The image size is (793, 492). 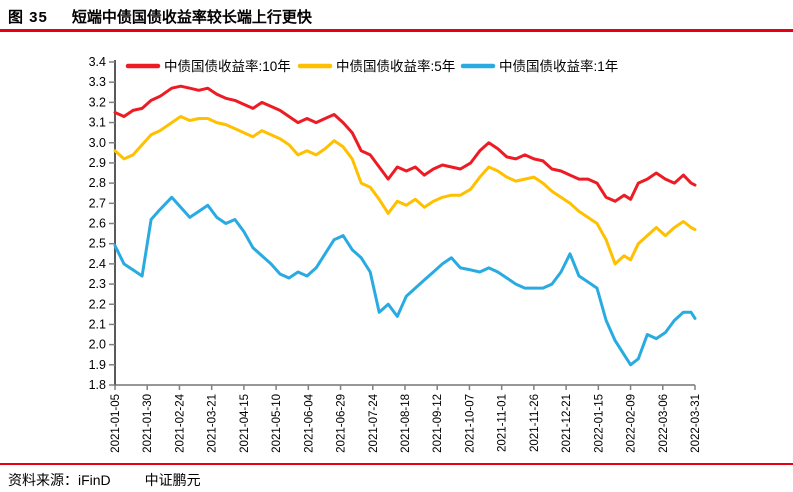 What do you see at coordinates (97, 284) in the screenshot?
I see `y-tick-label: 2.3` at bounding box center [97, 284].